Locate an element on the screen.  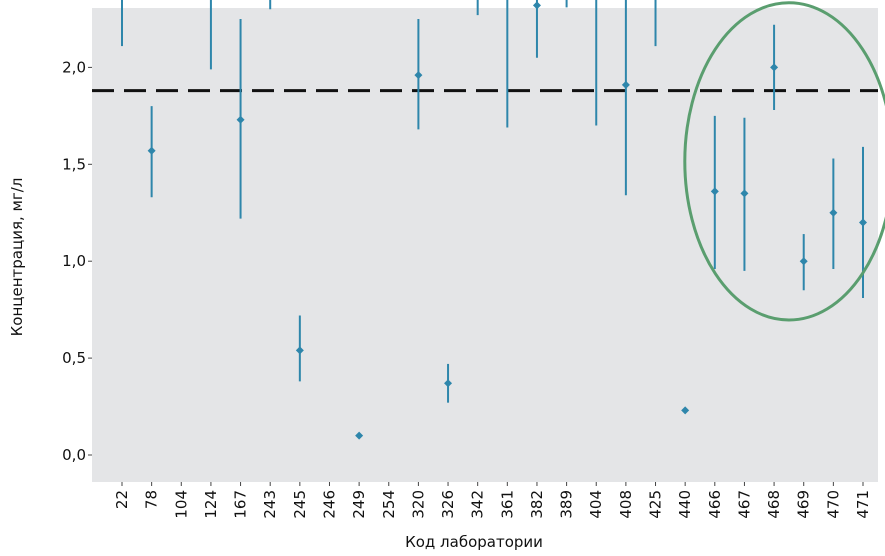
x-tick-label: 468 is located at coordinates (774, 504).